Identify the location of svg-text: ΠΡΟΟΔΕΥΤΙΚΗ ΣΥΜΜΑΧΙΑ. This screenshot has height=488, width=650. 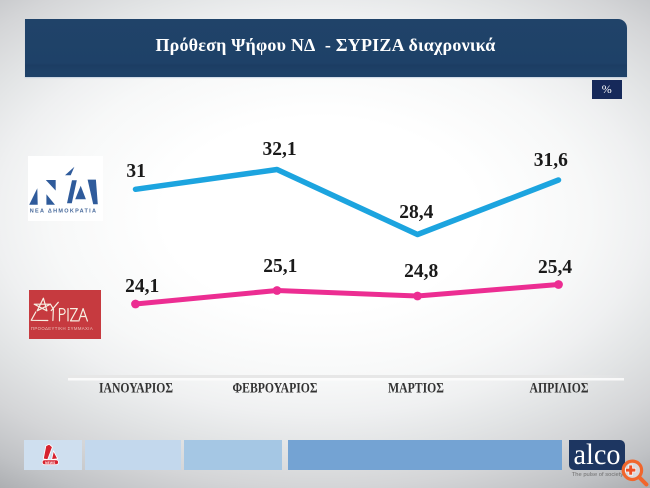
(62, 328).